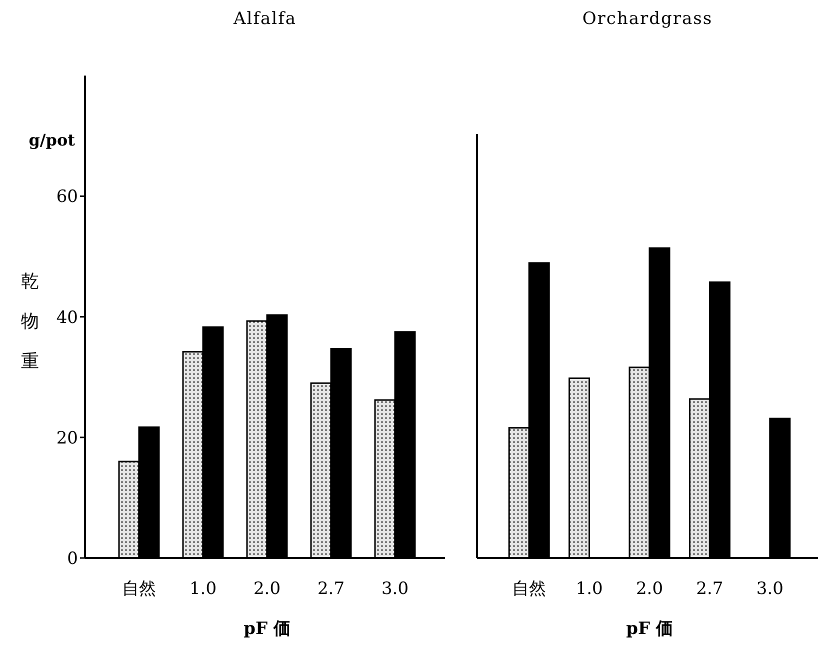  Describe the element at coordinates (67, 197) in the screenshot. I see `y-tick-label: 60` at that location.